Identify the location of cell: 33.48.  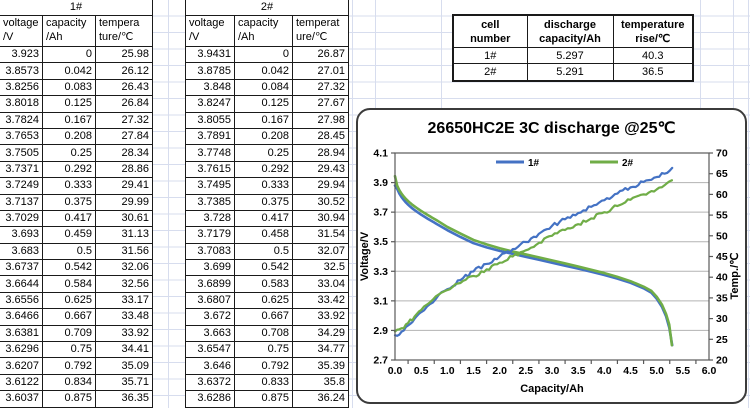
(124, 317).